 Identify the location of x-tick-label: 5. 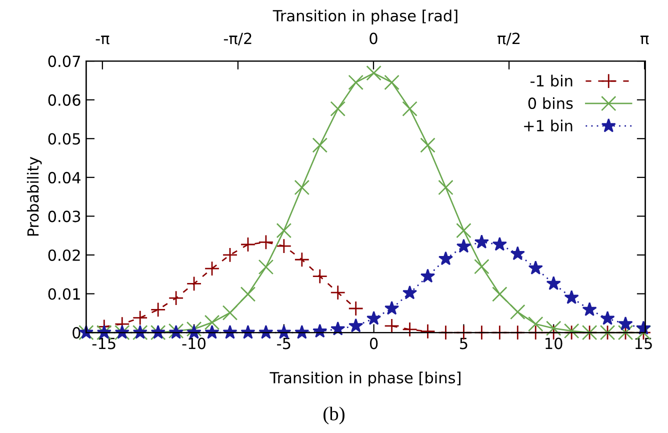
(464, 344).